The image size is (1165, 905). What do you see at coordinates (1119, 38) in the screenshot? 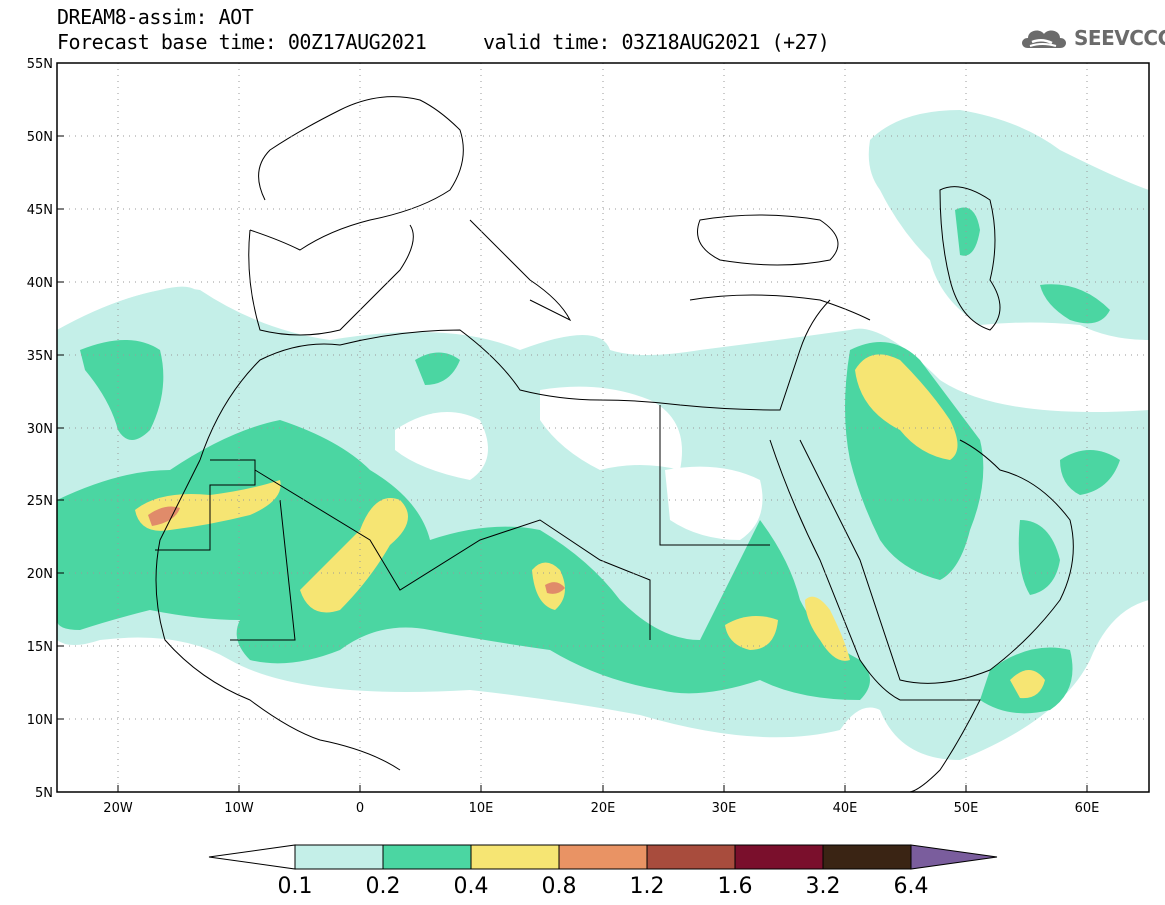
I see `logo-text: SEEVCCC` at bounding box center [1119, 38].